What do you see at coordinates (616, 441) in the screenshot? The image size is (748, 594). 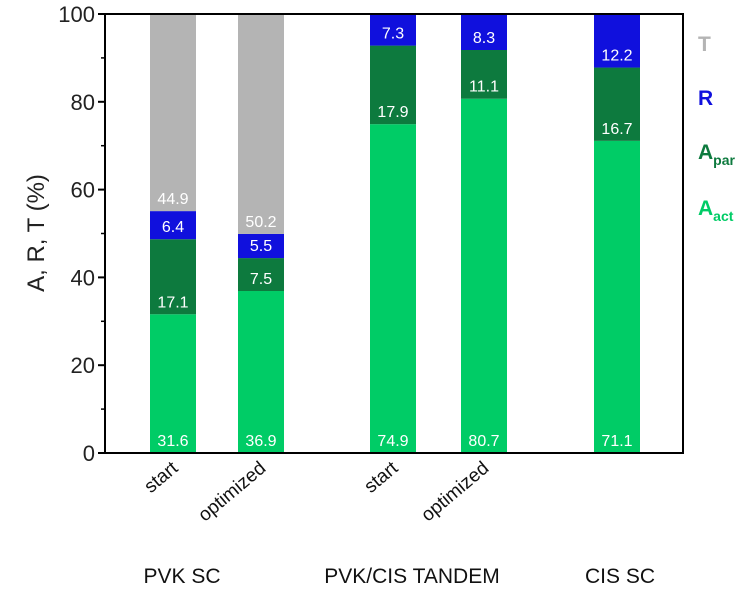 I see `data-label: 71.1` at bounding box center [616, 441].